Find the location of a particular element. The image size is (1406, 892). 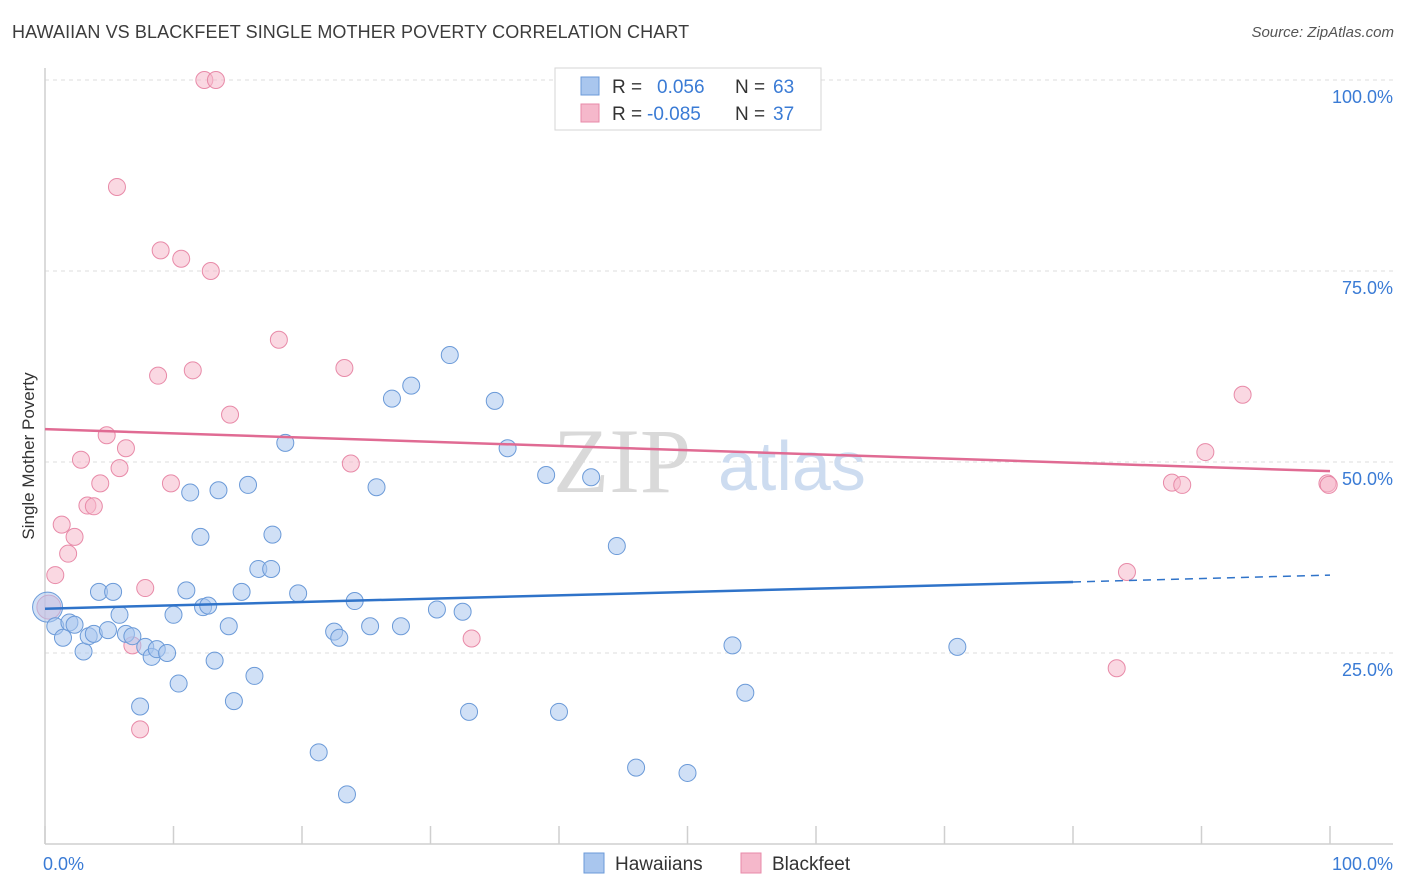

y-tick-label-100: 100.0% is located at coordinates (1362, 97).